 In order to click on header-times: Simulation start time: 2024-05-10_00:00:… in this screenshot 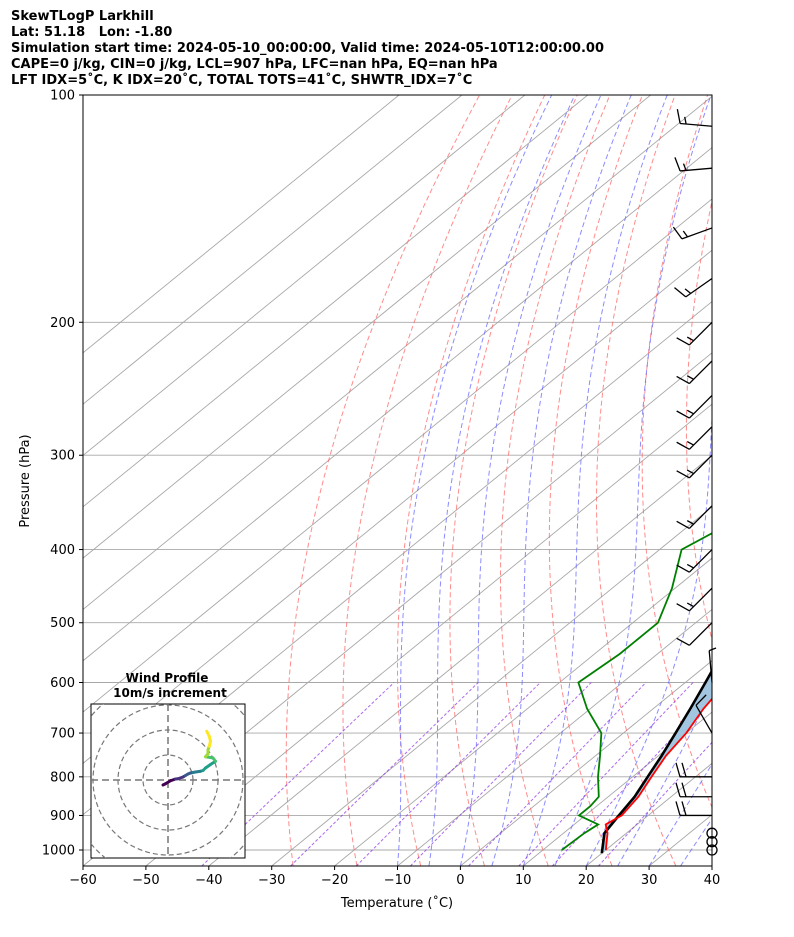, I will do `click(307, 48)`.